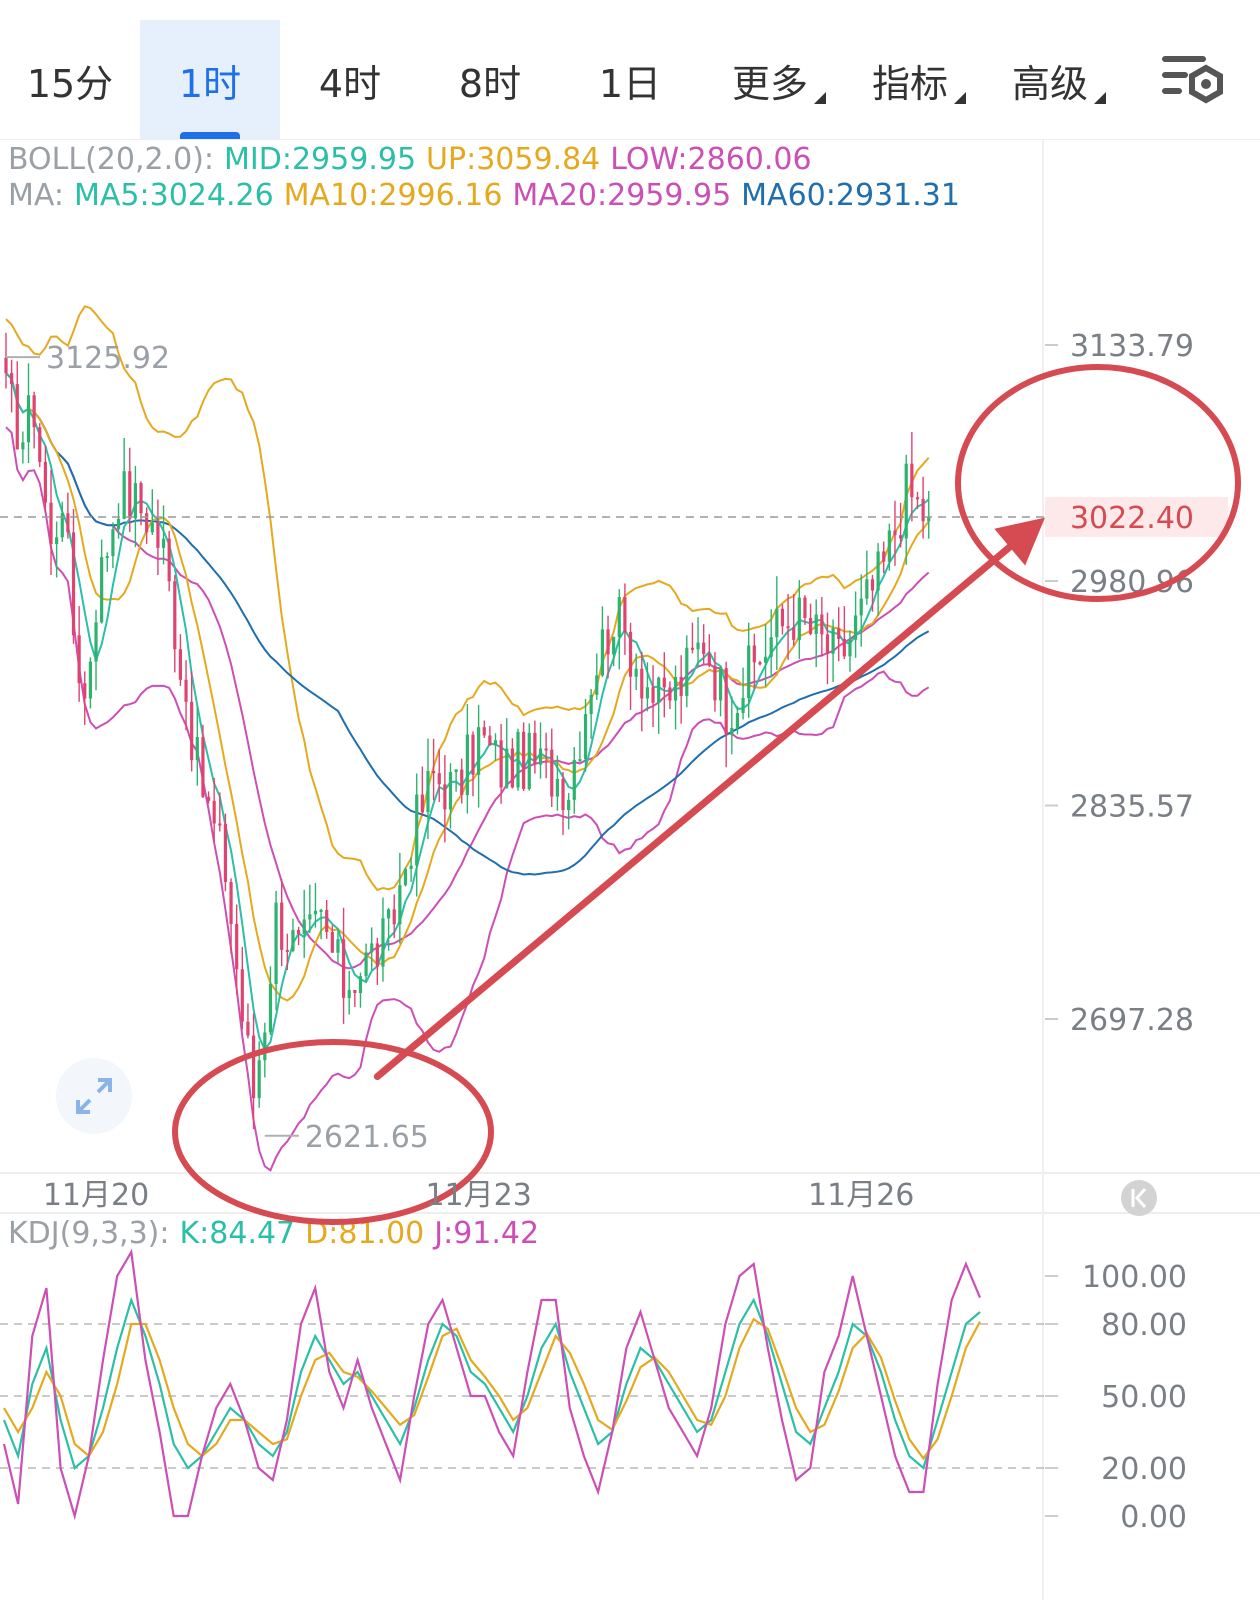 The width and height of the screenshot is (1260, 1600). I want to click on tab-label: 15分, so click(70, 83).